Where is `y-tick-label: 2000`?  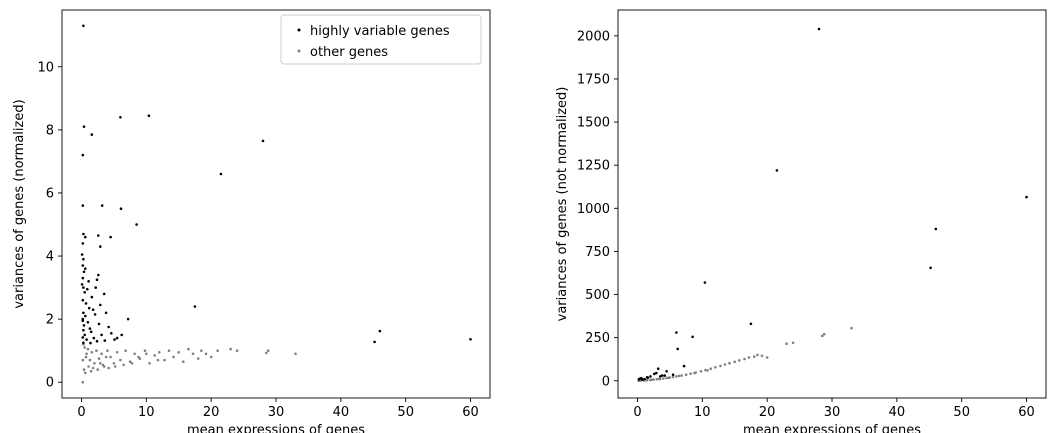 y-tick-label: 2000 is located at coordinates (593, 36).